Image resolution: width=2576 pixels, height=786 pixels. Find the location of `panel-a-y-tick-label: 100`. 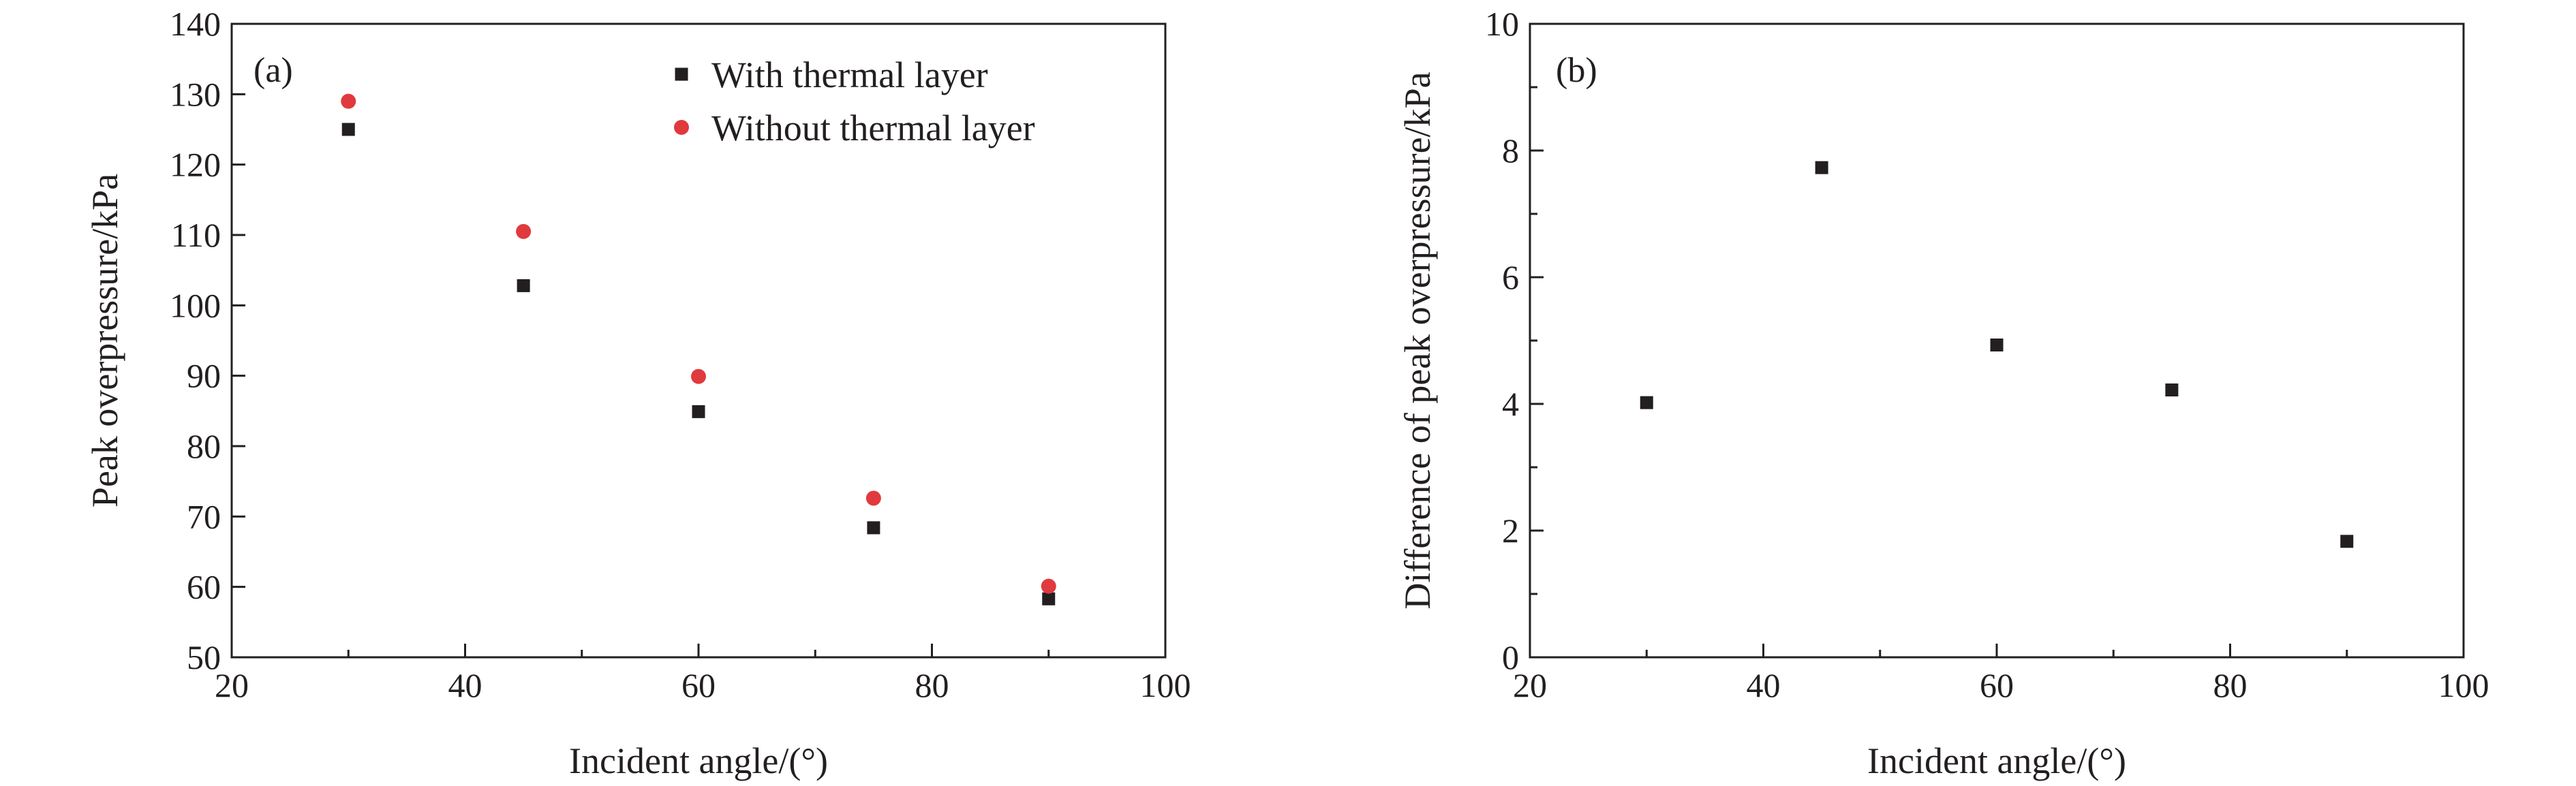

panel-a-y-tick-label: 100 is located at coordinates (195, 305).